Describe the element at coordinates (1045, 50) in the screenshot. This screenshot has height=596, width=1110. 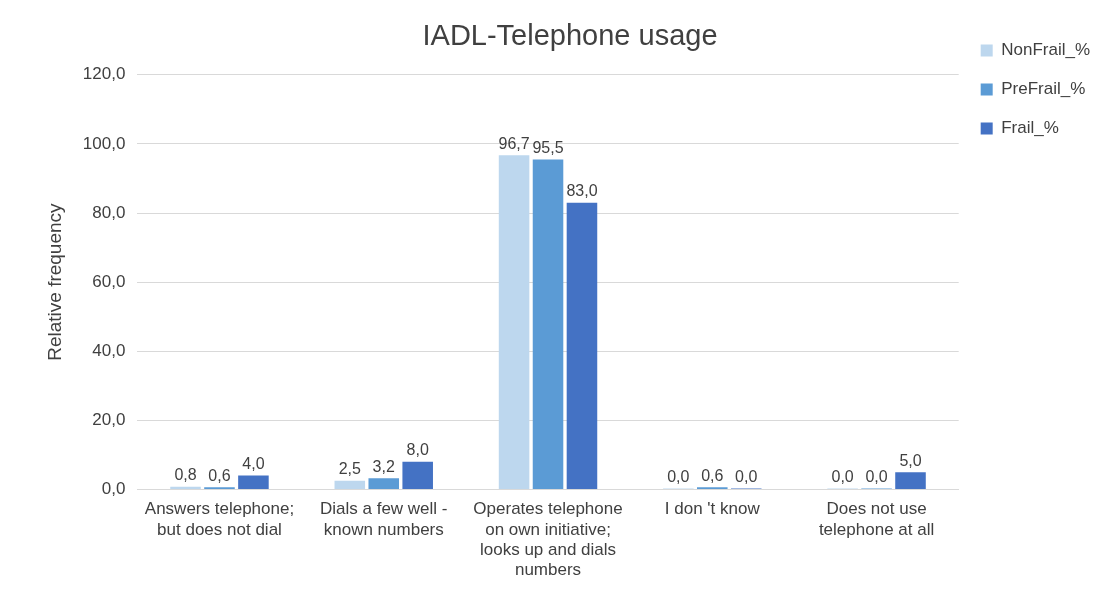
I see `legend-label: NonFrail_%` at that location.